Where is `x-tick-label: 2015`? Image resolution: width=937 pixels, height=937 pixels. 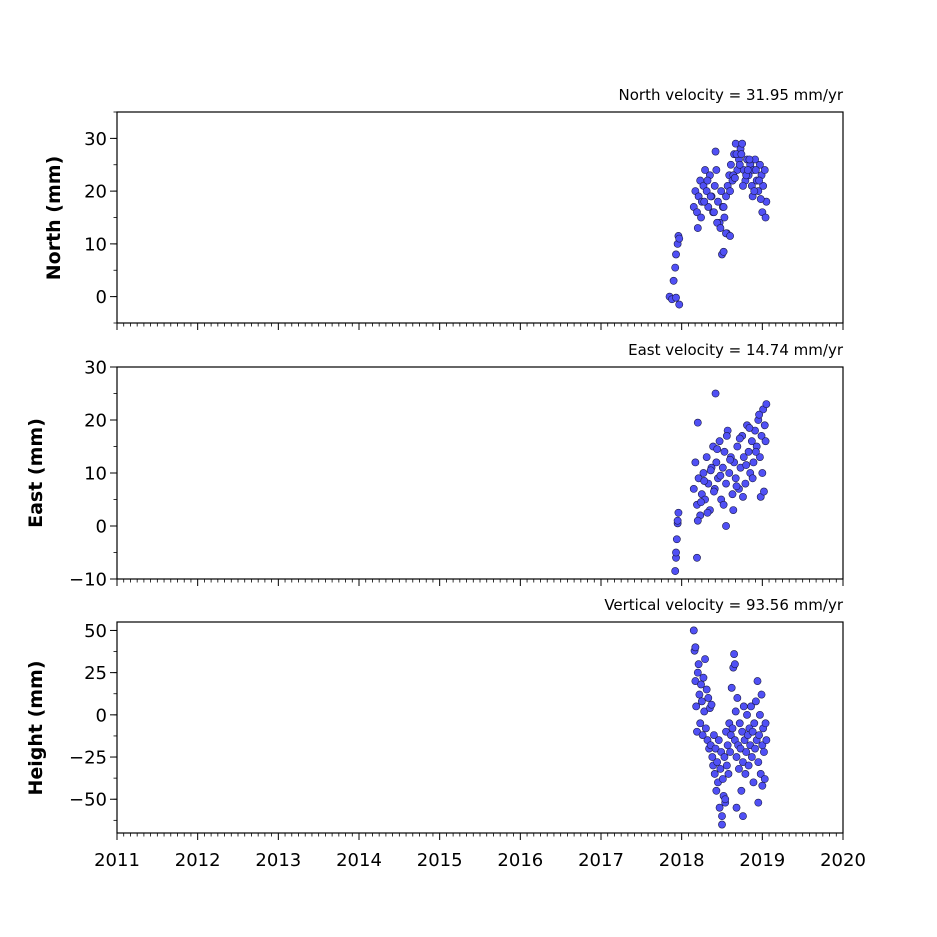
x-tick-label: 2015 is located at coordinates (440, 860).